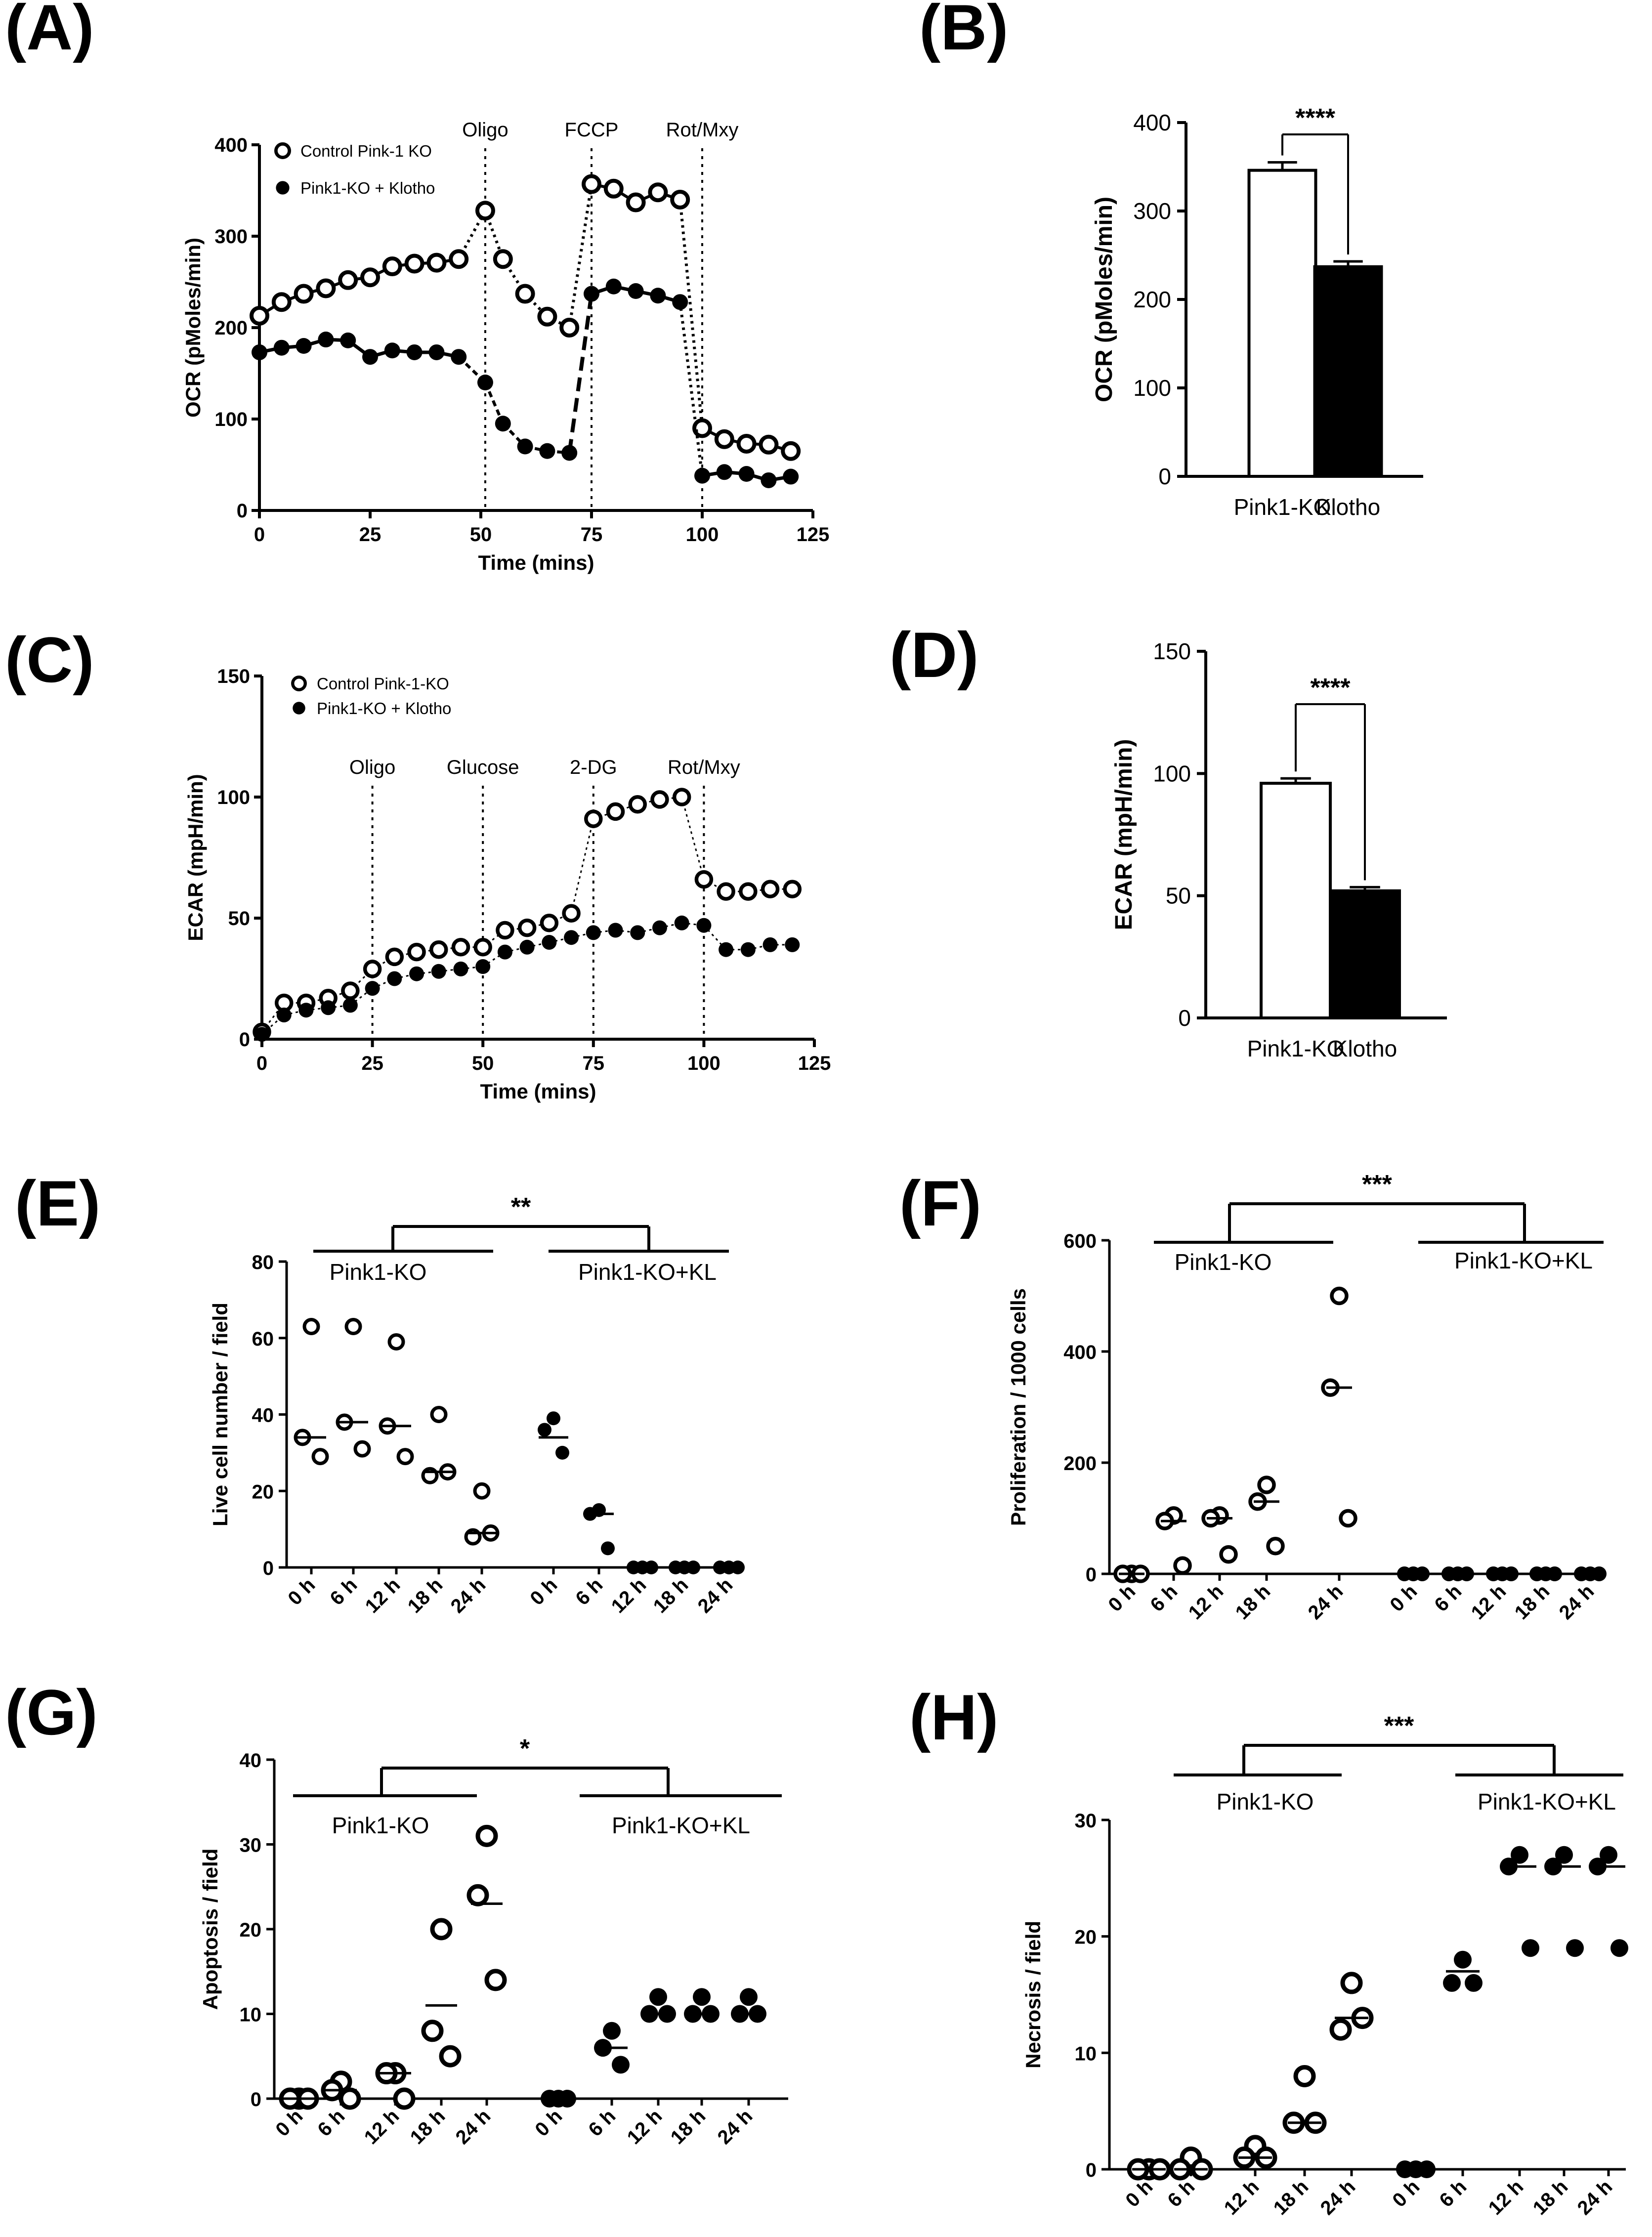 The image size is (1652, 2237). Describe the element at coordinates (263, 1492) in the screenshot. I see `y-tick-label: 20` at that location.